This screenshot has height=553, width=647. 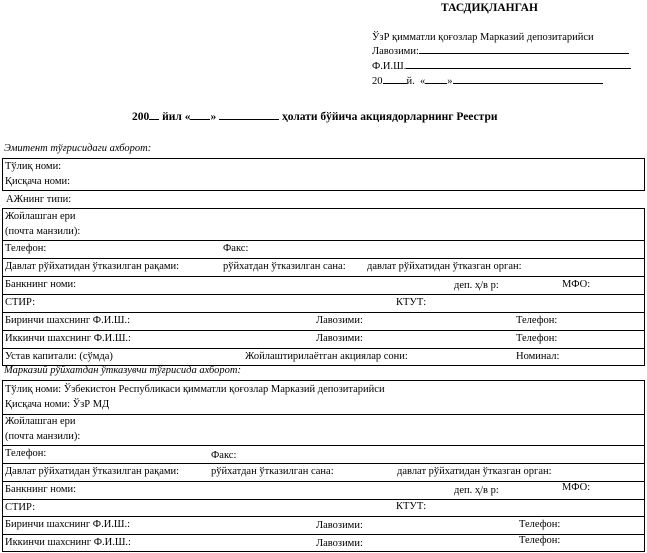 What do you see at coordinates (236, 248) in the screenshot?
I see `issuer-fax: Факс:` at bounding box center [236, 248].